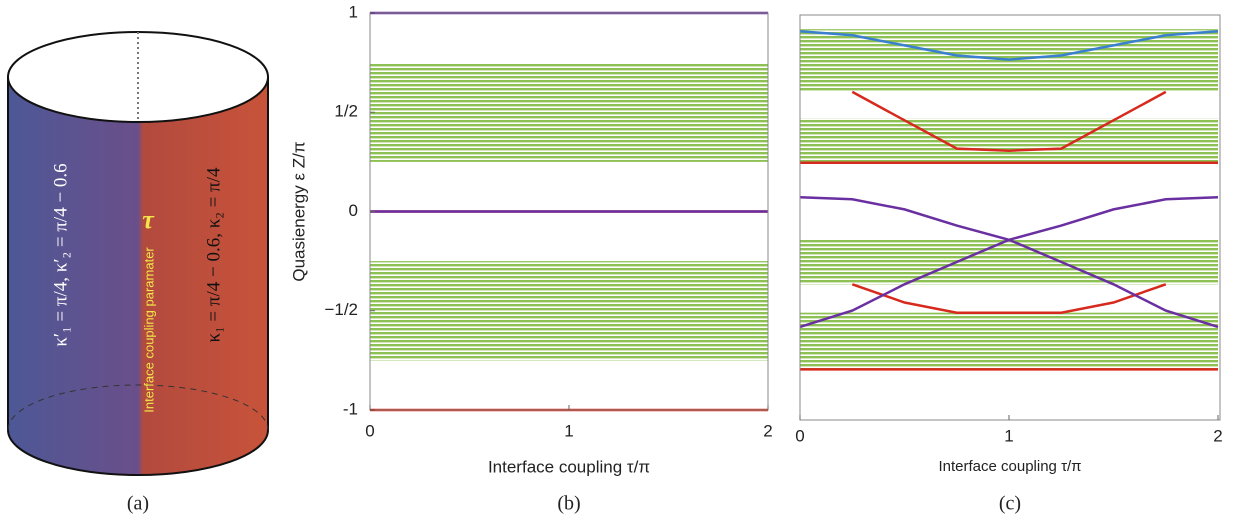 The width and height of the screenshot is (1236, 525). What do you see at coordinates (148, 330) in the screenshot?
I see `interface-label: Interface coupling paramater` at bounding box center [148, 330].